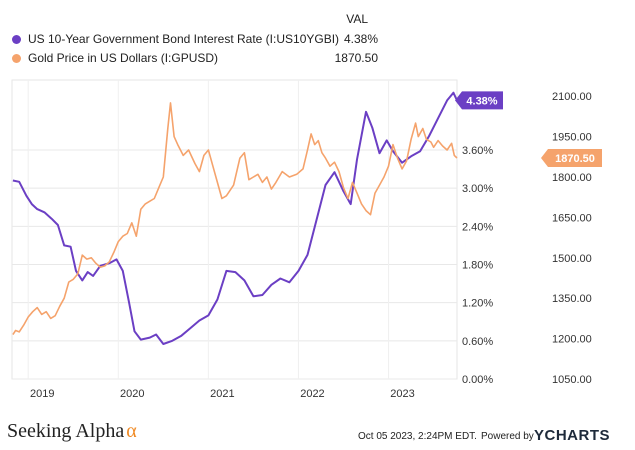  What do you see at coordinates (42, 394) in the screenshot?
I see `x-tick-label: 2019` at bounding box center [42, 394].